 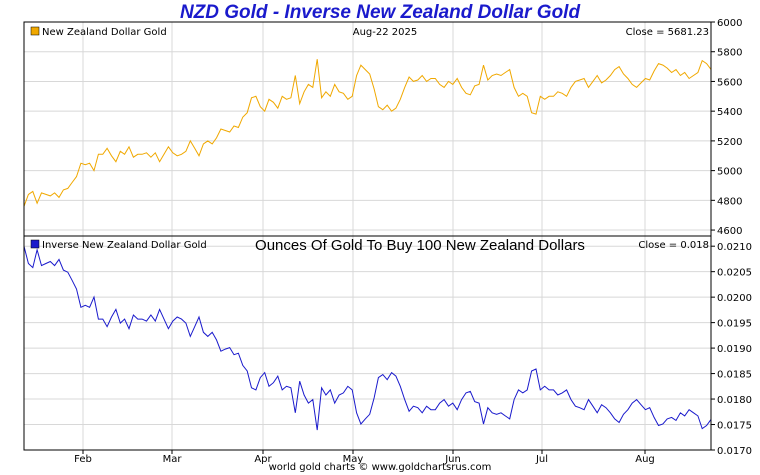 I want to click on top-close-label: Close = 5681.23, so click(x=667, y=32).